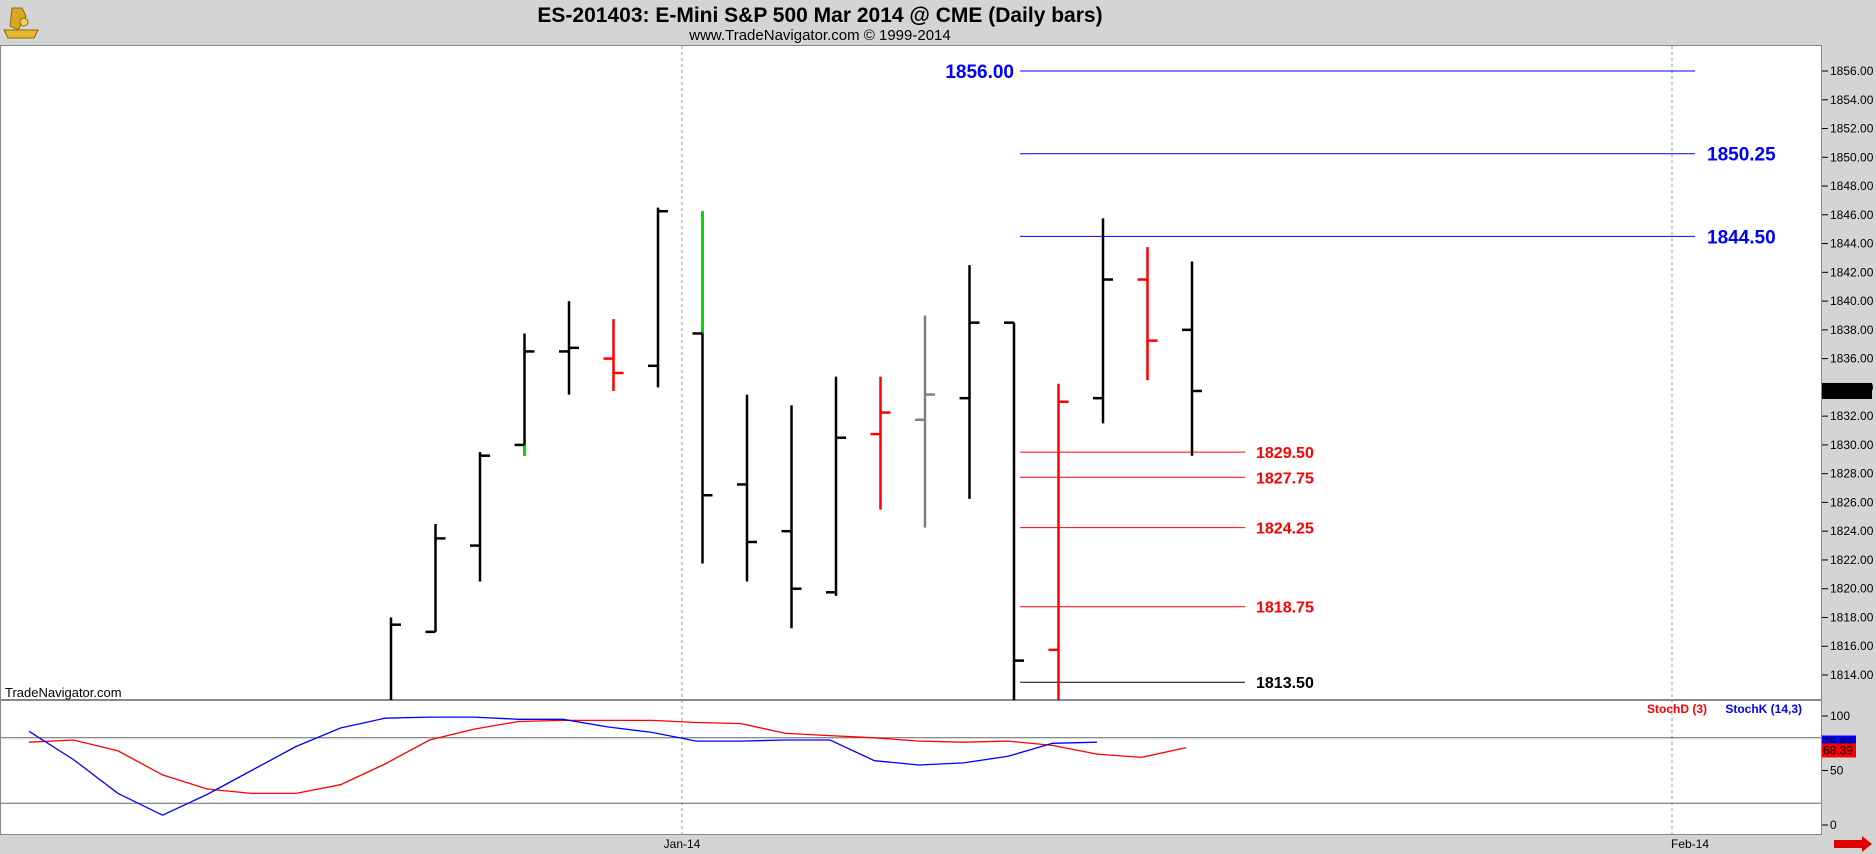  What do you see at coordinates (1852, 445) in the screenshot?
I see `y-tick-label: 1830.00` at bounding box center [1852, 445].